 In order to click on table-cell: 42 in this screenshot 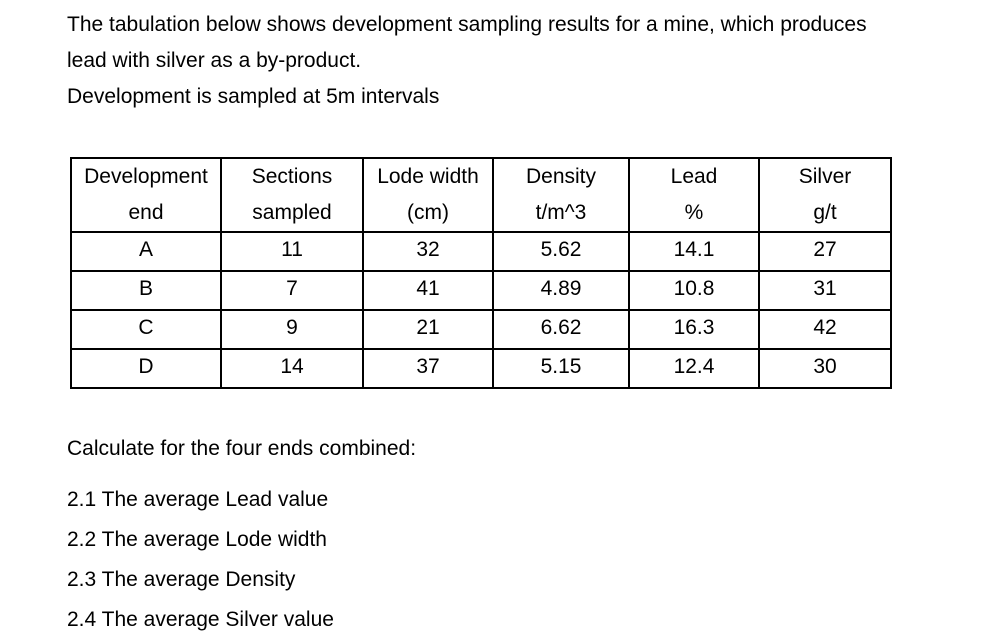, I will do `click(825, 329)`.